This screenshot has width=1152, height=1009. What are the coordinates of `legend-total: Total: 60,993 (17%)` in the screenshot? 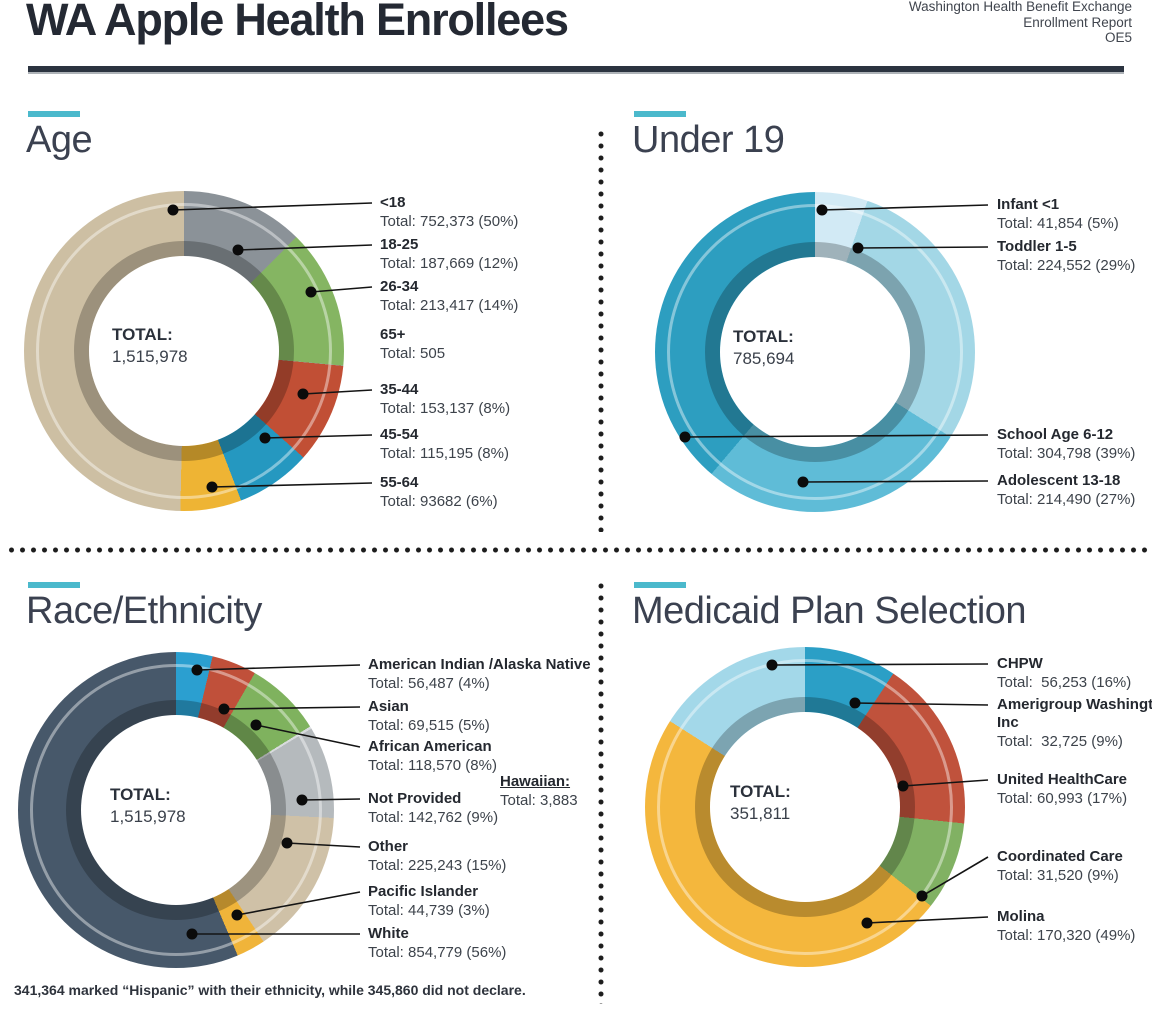 It's located at (1062, 798).